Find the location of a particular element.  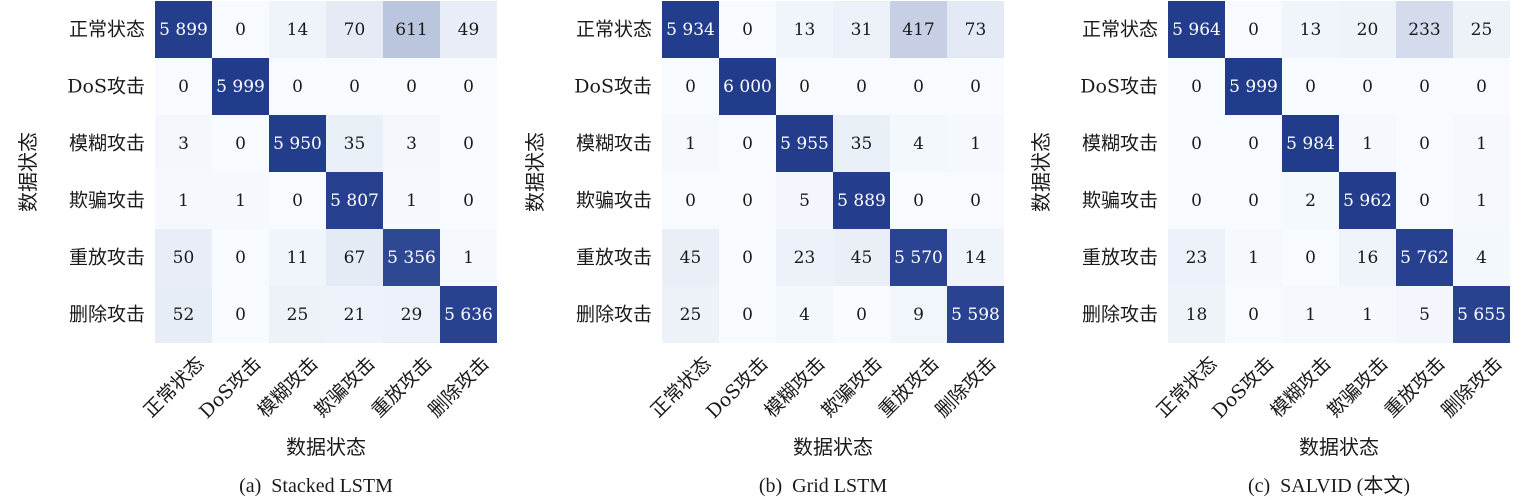

cell-value-label: 3 is located at coordinates (411, 144).